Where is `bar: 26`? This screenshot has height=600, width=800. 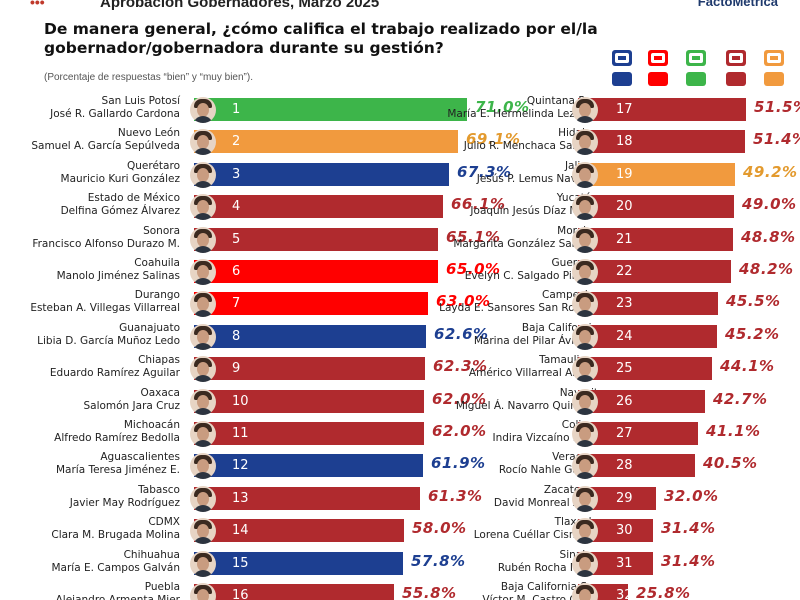
bar: 26 is located at coordinates (641, 401).